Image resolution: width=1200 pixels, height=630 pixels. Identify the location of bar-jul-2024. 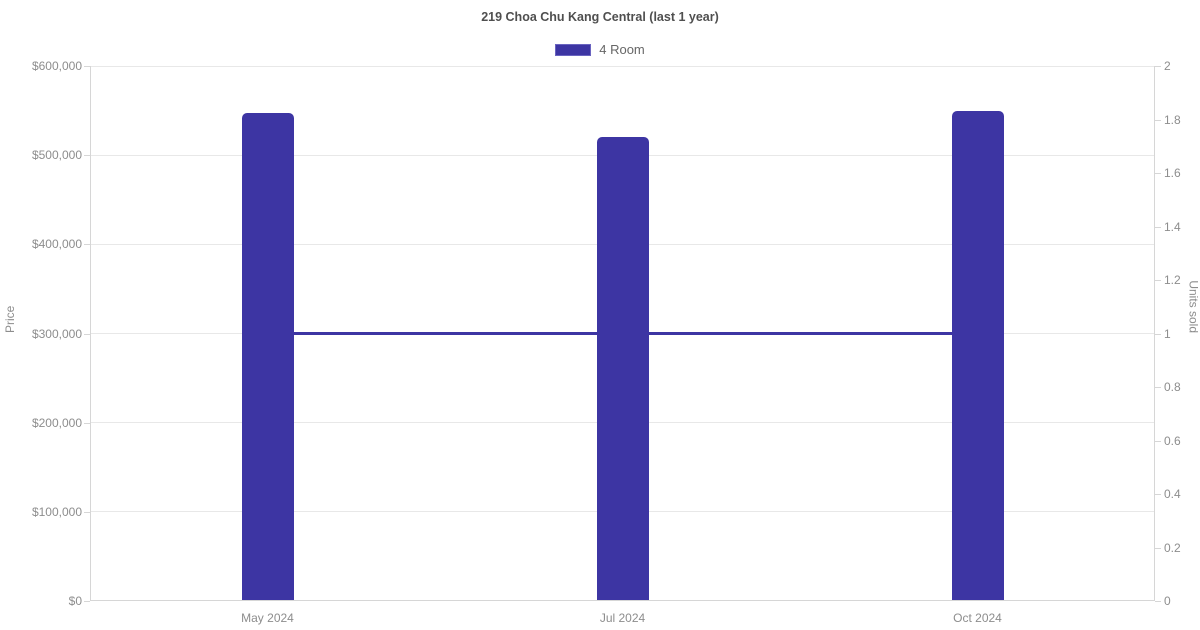
(622, 369).